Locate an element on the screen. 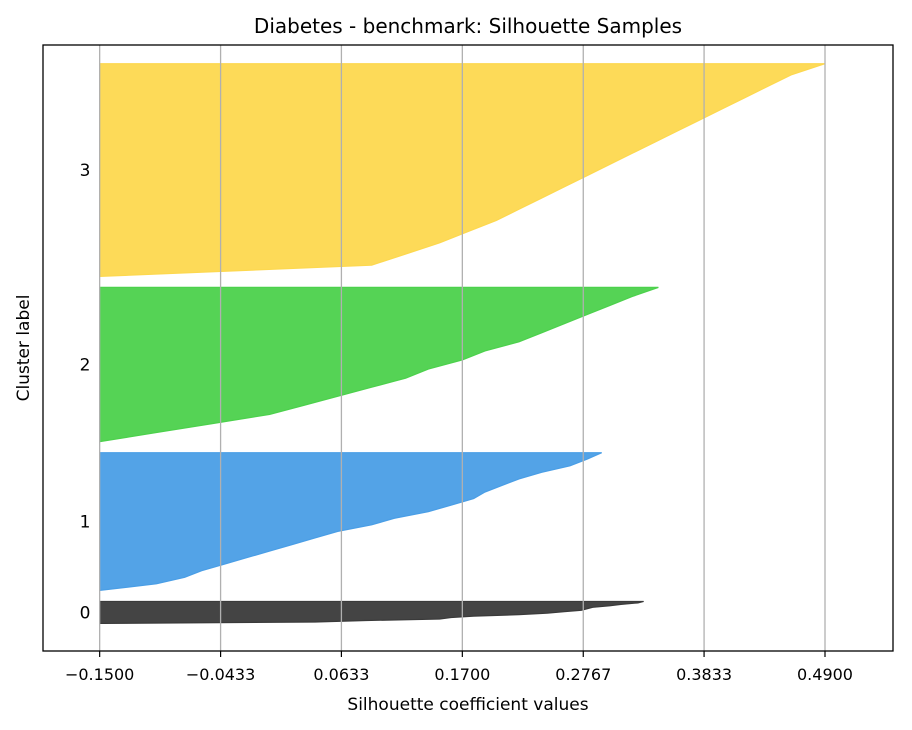  x-tick-label: −0.0433 is located at coordinates (220, 674).